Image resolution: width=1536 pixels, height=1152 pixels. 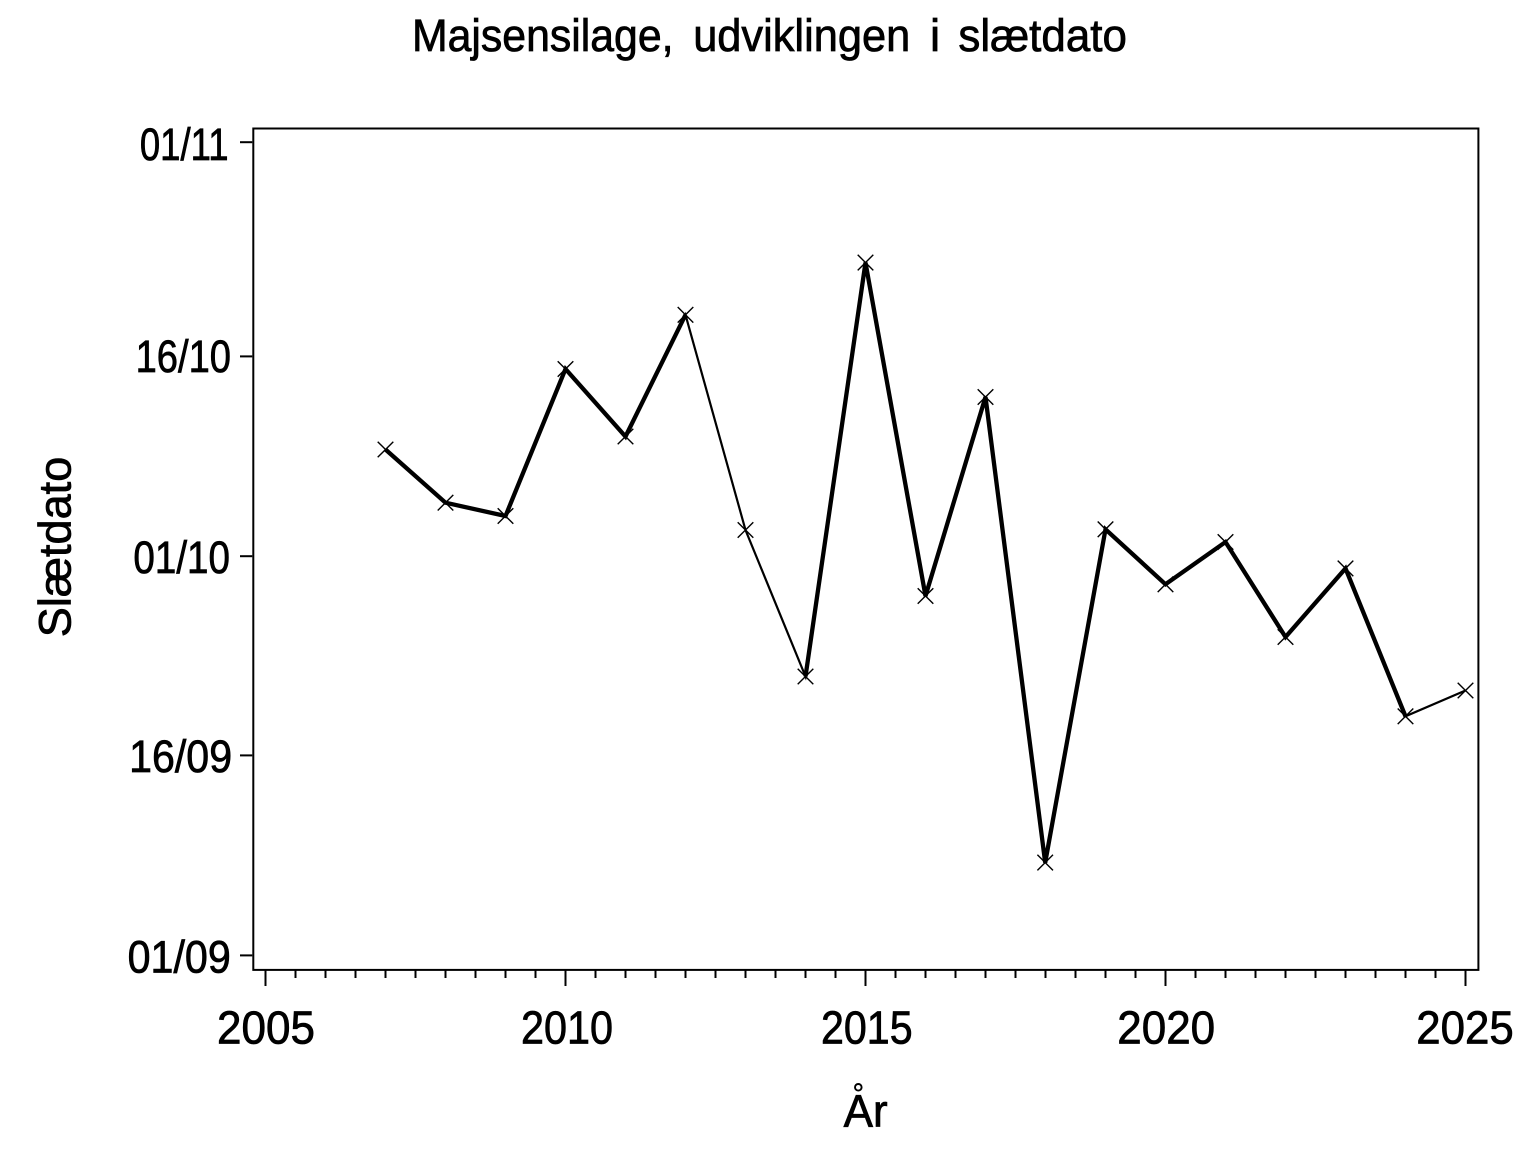 What do you see at coordinates (1465, 1027) in the screenshot?
I see `svg-text: 2025` at bounding box center [1465, 1027].